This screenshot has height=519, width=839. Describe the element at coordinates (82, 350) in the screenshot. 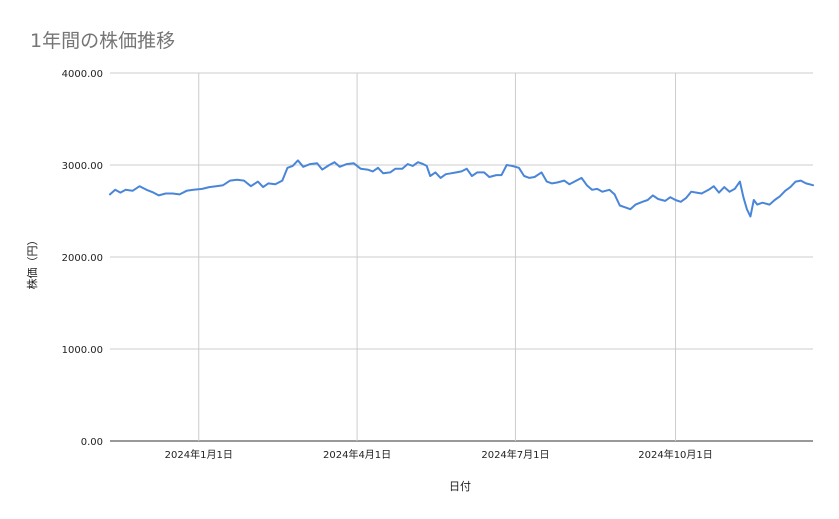

I see `y-tick-label: 1000.00` at that location.